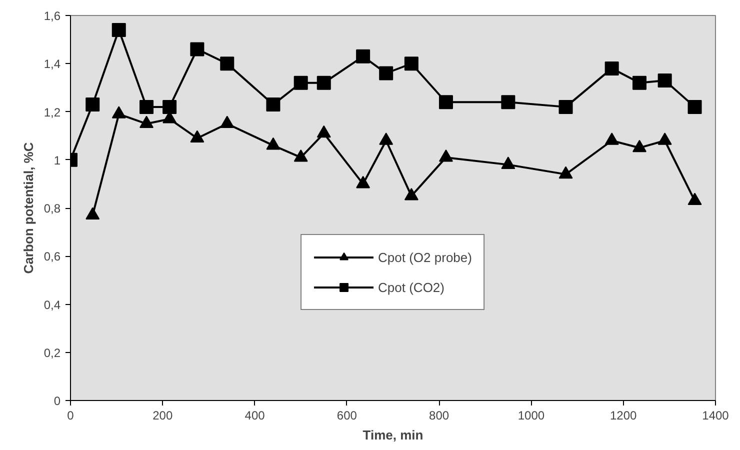  I want to click on y-tick-label: 1, so click(57, 160).